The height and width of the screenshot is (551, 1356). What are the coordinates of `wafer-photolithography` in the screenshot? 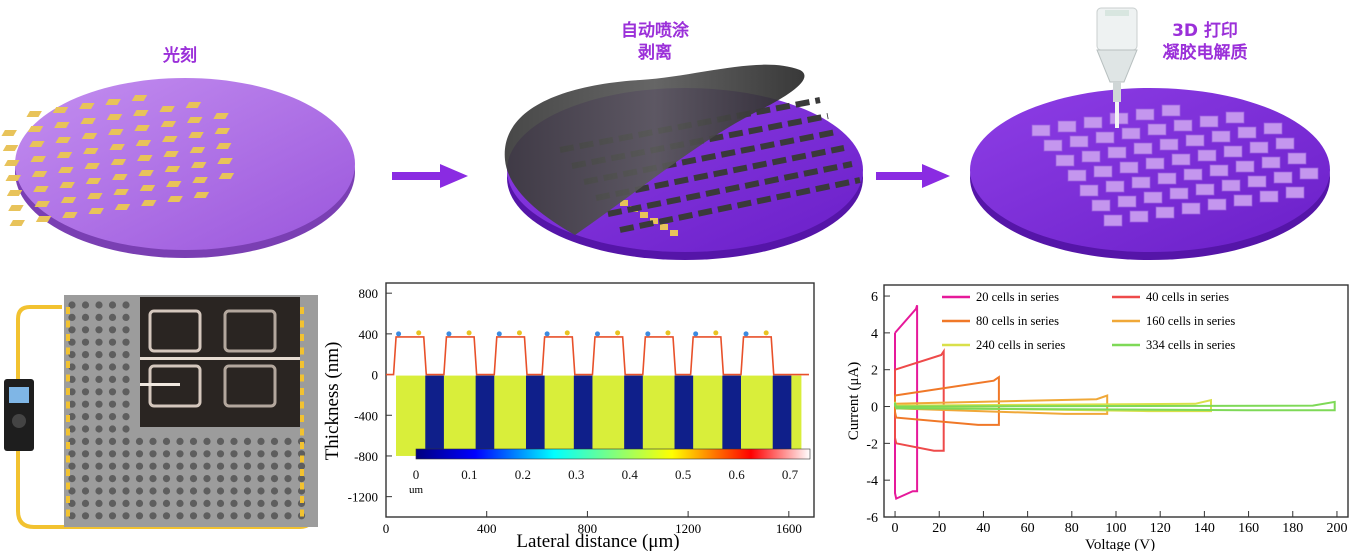 It's located at (178, 168).